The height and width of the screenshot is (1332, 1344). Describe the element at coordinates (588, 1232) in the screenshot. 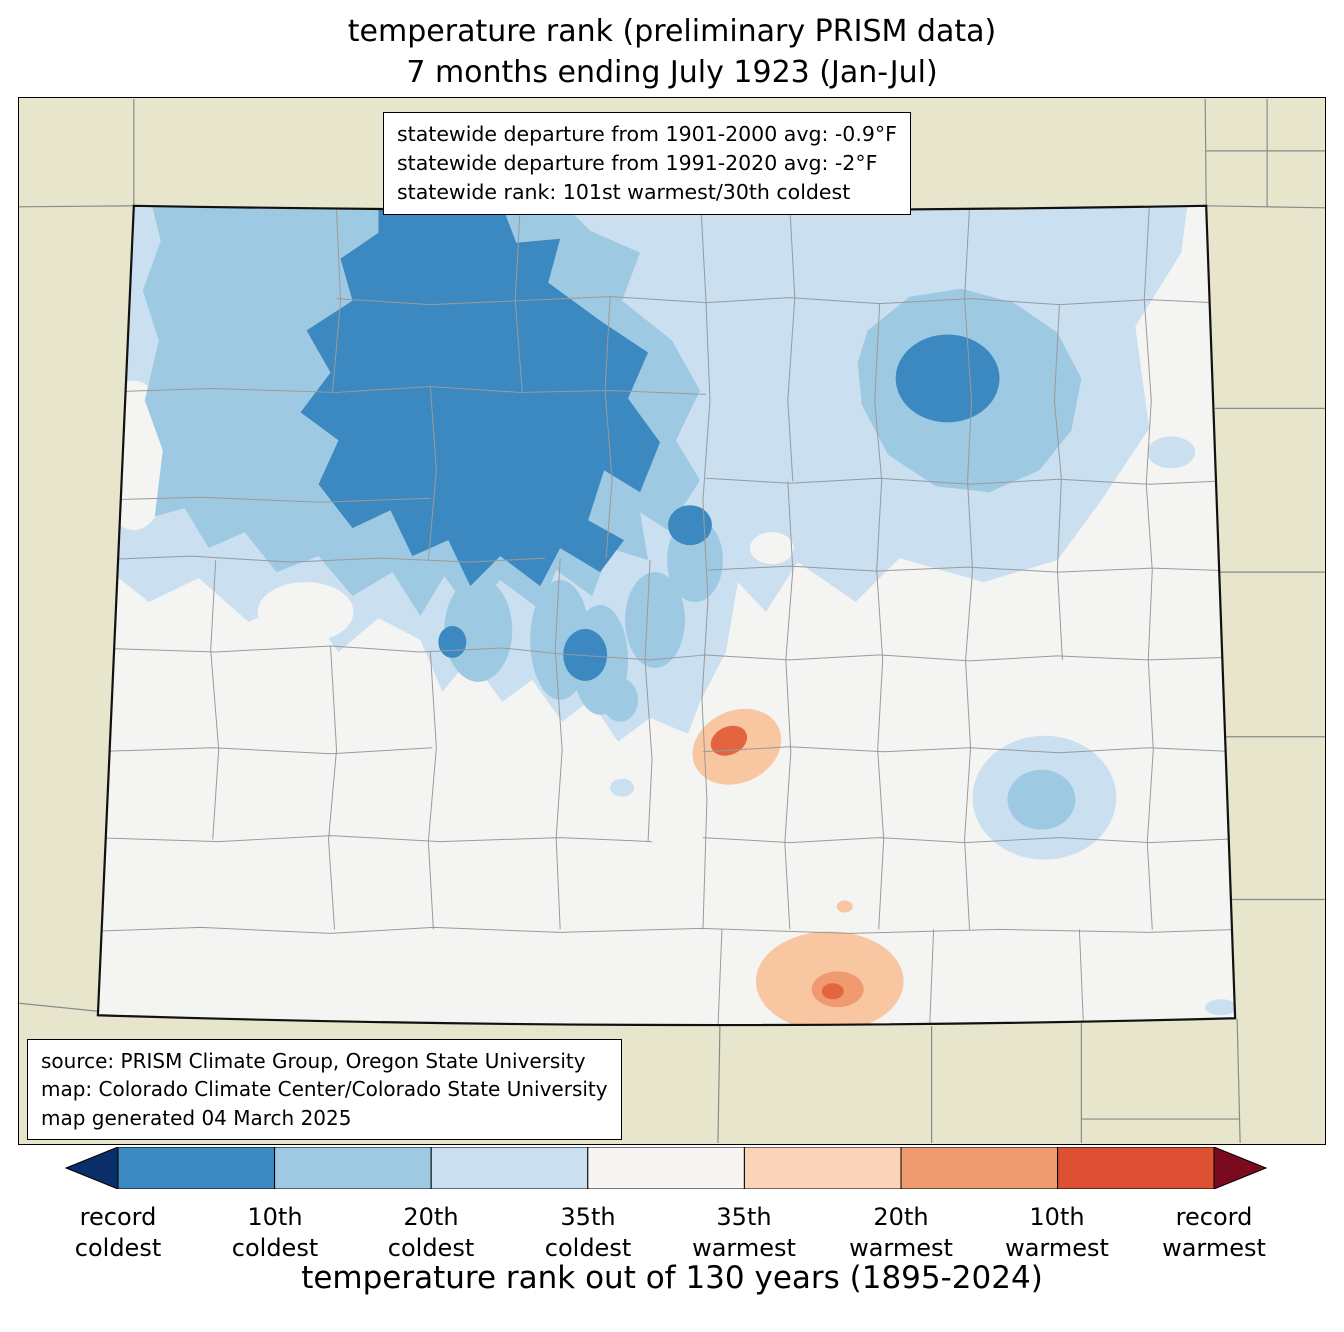

I see `colorbar-label-35th-coldest: 35th coldest` at that location.